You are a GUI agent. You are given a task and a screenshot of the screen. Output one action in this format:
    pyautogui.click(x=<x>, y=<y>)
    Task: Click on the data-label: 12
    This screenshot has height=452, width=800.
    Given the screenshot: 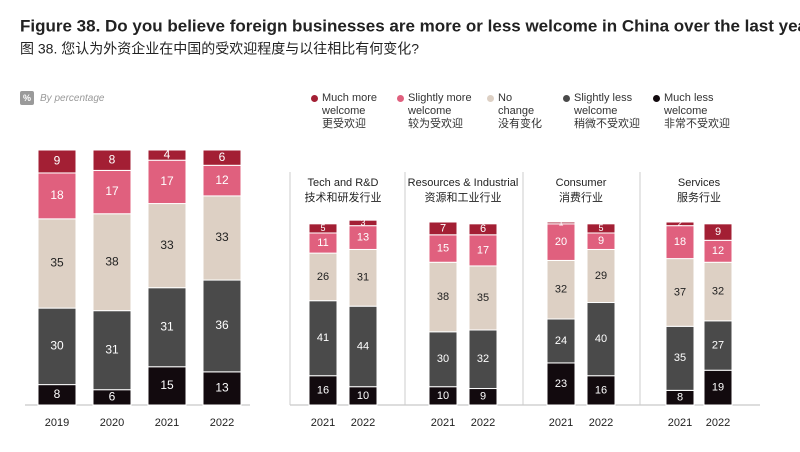 What is the action you would take?
    pyautogui.click(x=222, y=180)
    